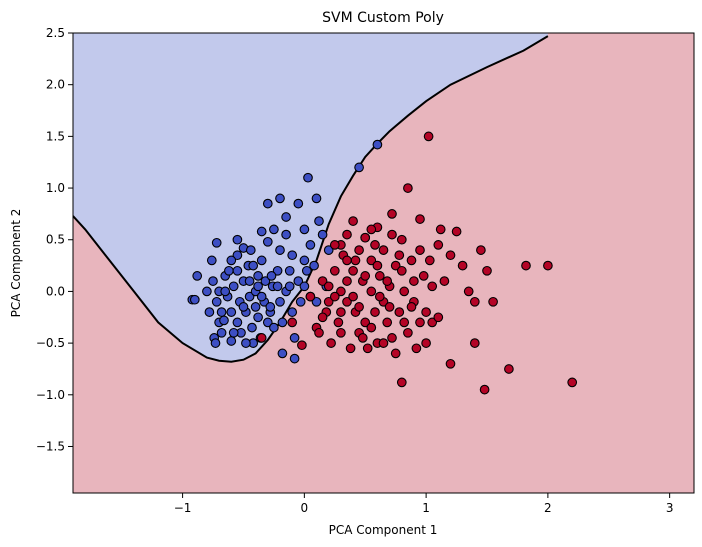 Image resolution: width=702 pixels, height=547 pixels. I want to click on y-tick-label: 0.5, so click(55, 240).